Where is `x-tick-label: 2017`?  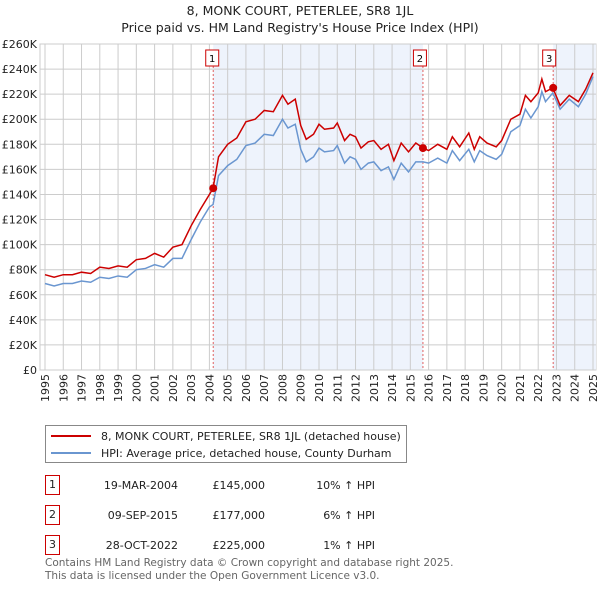 x-tick-label: 2017 is located at coordinates (447, 388).